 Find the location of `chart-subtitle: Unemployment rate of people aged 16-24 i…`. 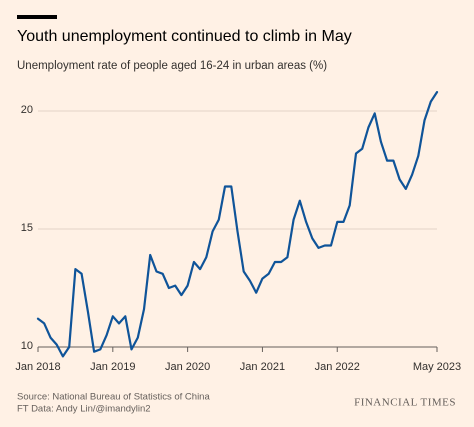

chart-subtitle: Unemployment rate of people aged 16-24 i… is located at coordinates (172, 66).